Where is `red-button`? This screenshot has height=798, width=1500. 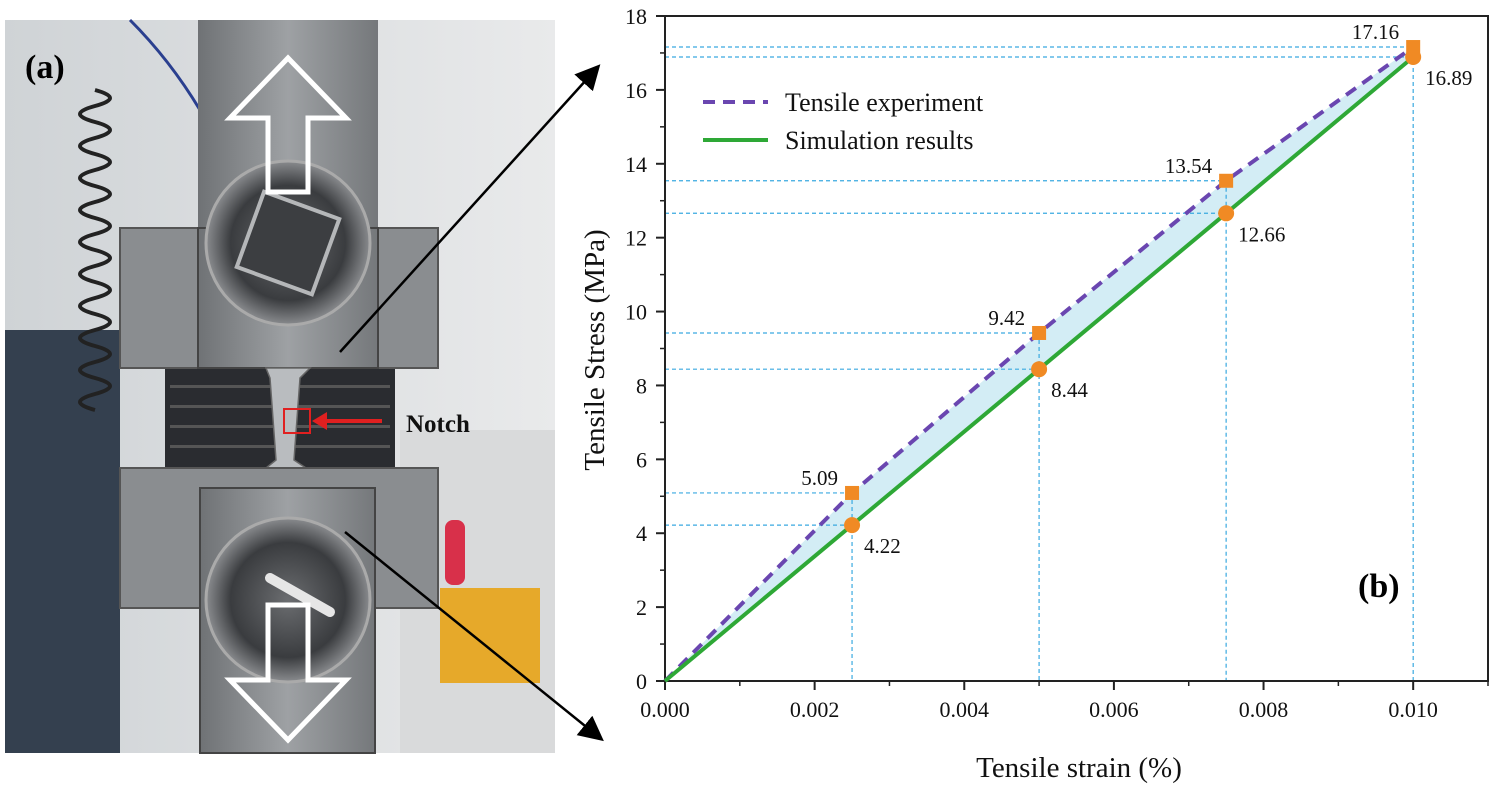
red-button is located at coordinates (455, 552).